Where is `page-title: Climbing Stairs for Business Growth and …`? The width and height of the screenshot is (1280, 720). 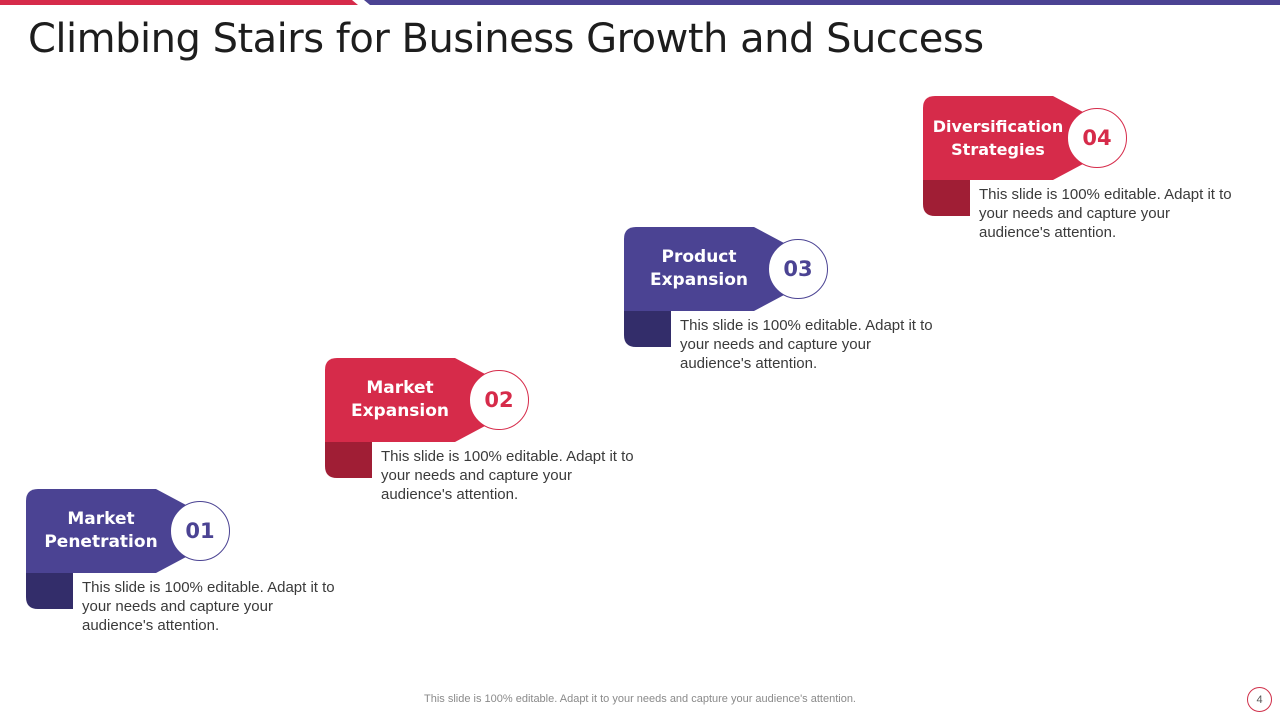 page-title: Climbing Stairs for Business Growth and … is located at coordinates (506, 39).